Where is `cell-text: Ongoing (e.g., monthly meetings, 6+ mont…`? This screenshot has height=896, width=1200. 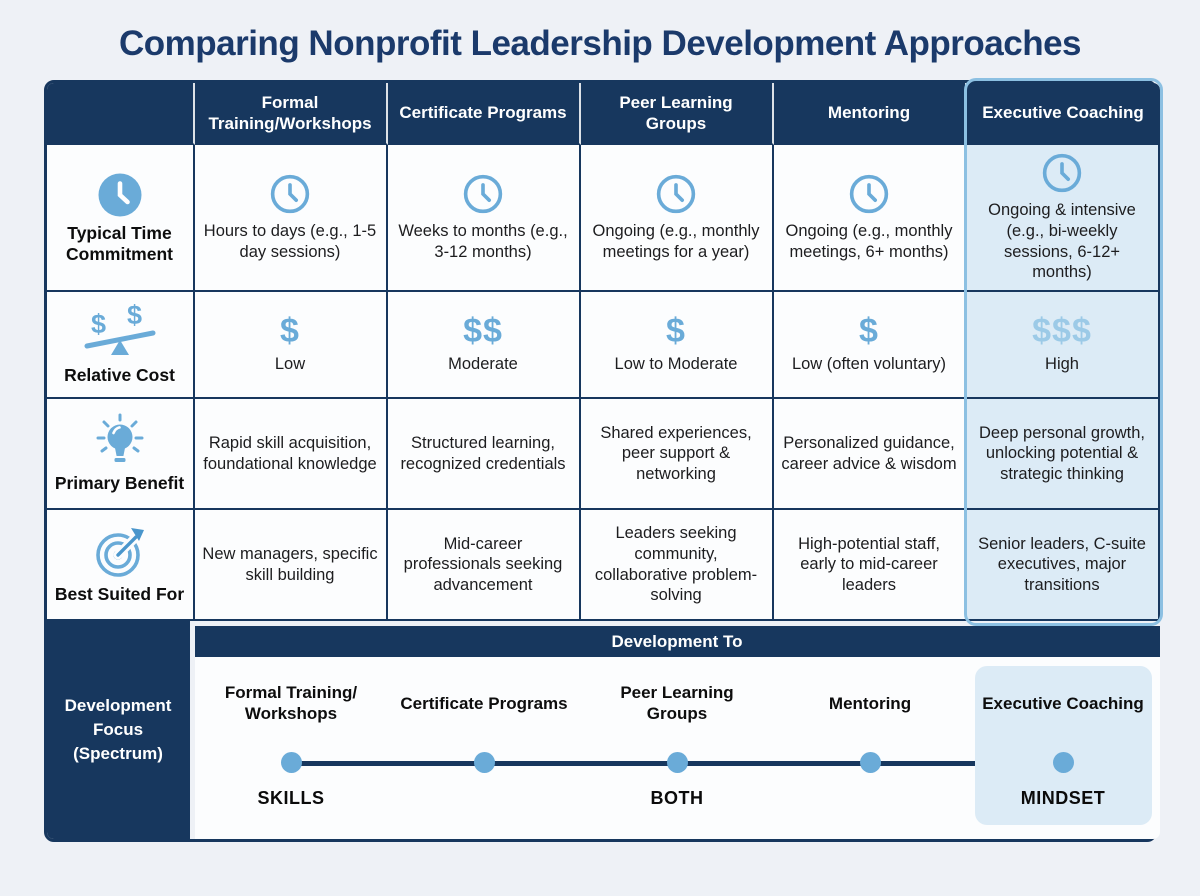
cell-text: Ongoing (e.g., monthly meetings, 6+ mont… is located at coordinates (869, 241).